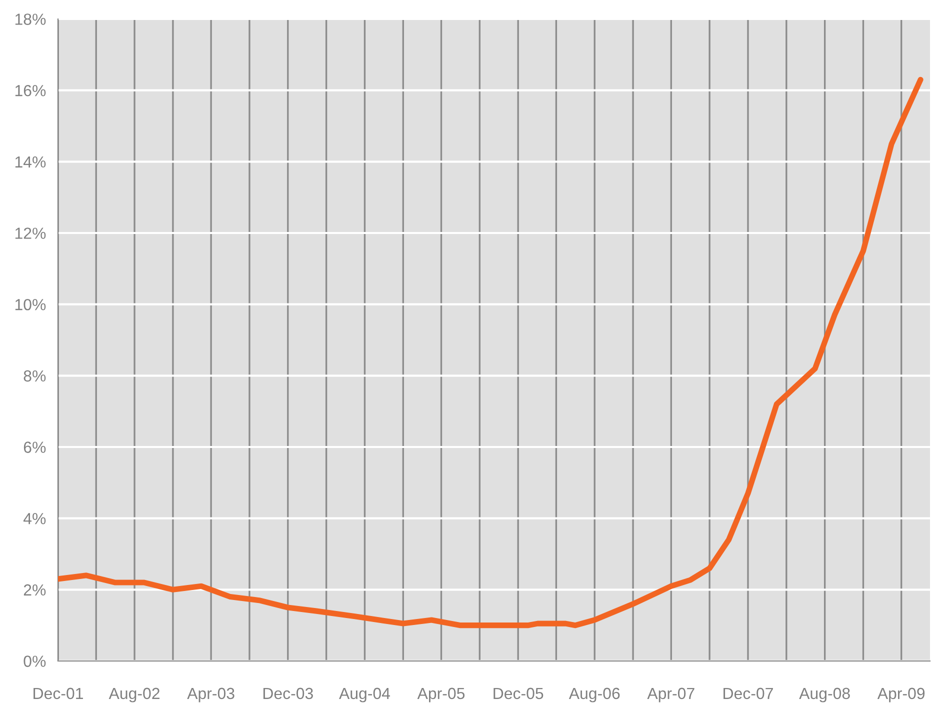  I want to click on x-tick-label: Aug-04, so click(364, 695).